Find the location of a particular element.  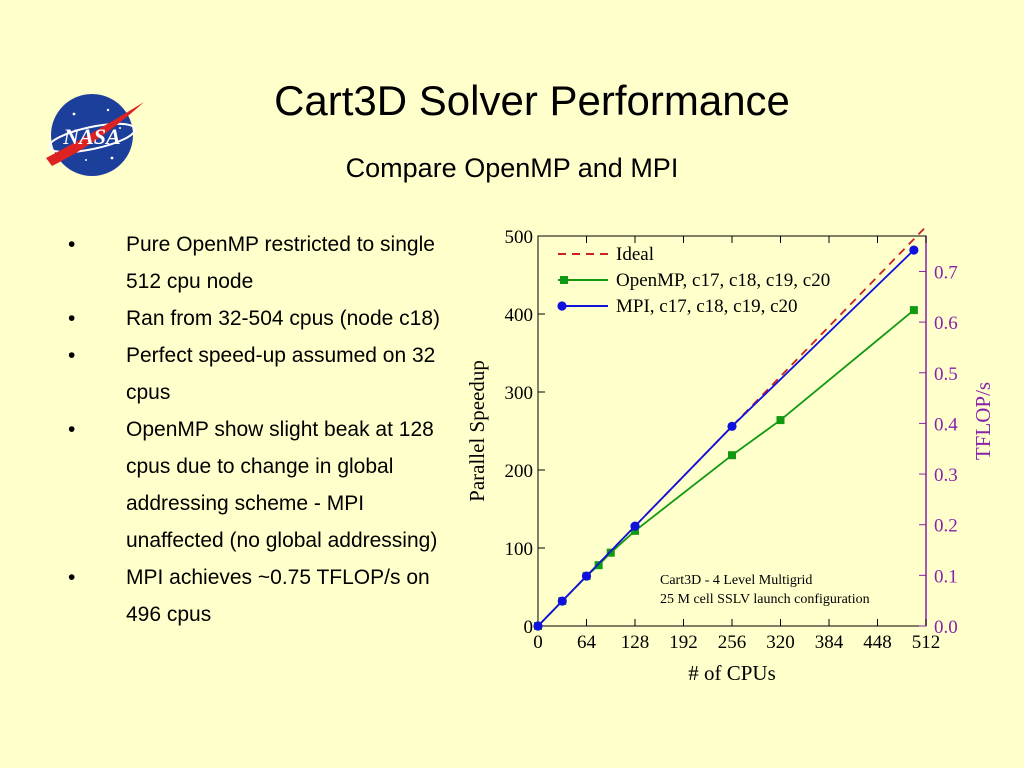

y-tick-label: 0 is located at coordinates (529, 627).